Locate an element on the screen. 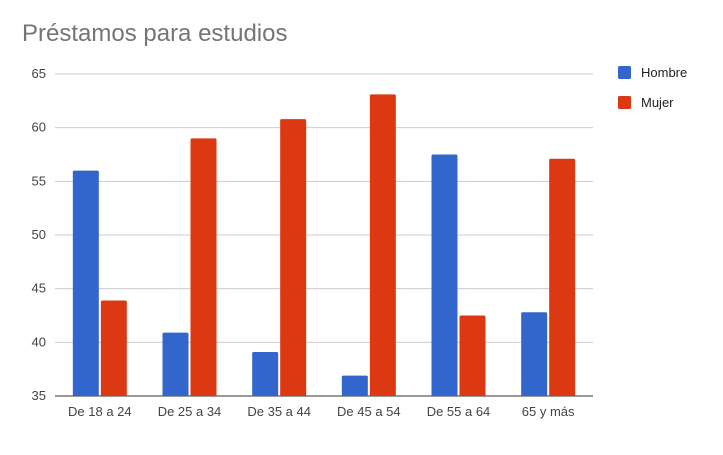  x-tick-label: De 18 a 24 is located at coordinates (100, 411).